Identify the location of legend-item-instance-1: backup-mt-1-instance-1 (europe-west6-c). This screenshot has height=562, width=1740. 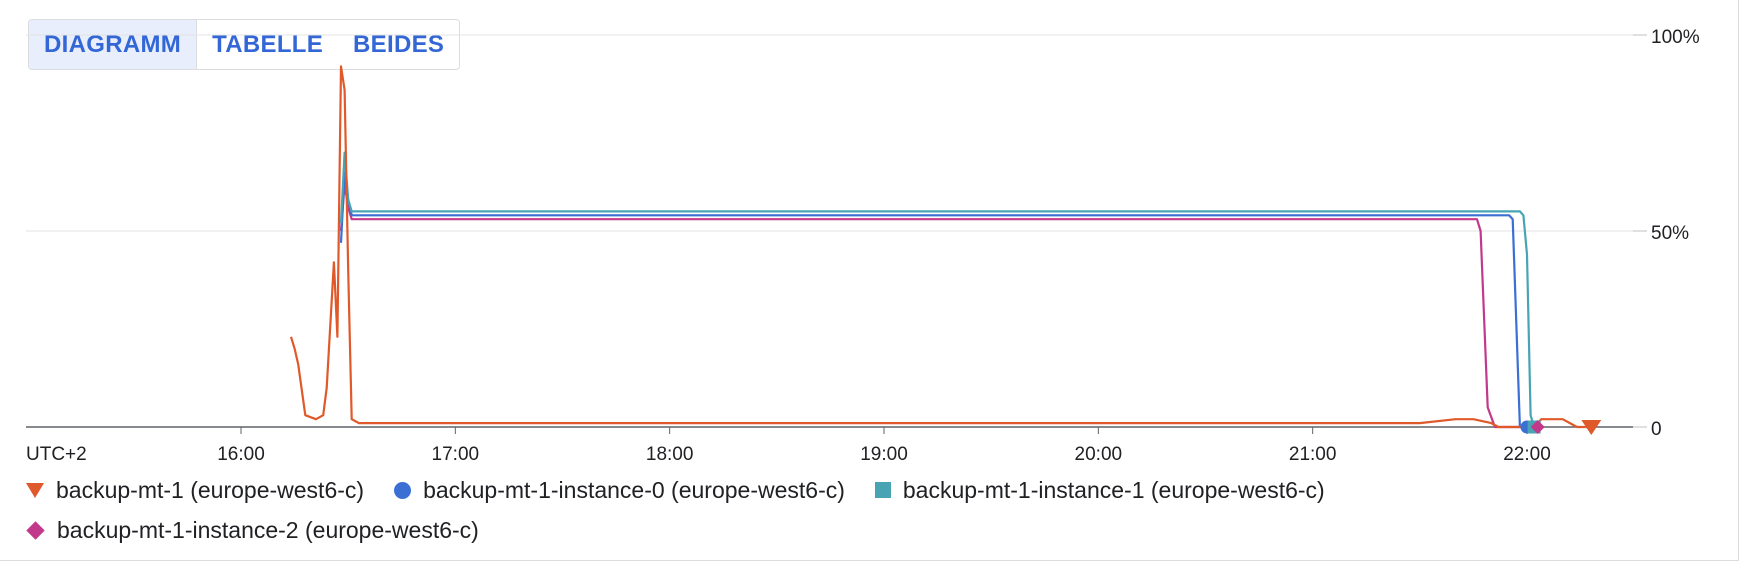
(1099, 490).